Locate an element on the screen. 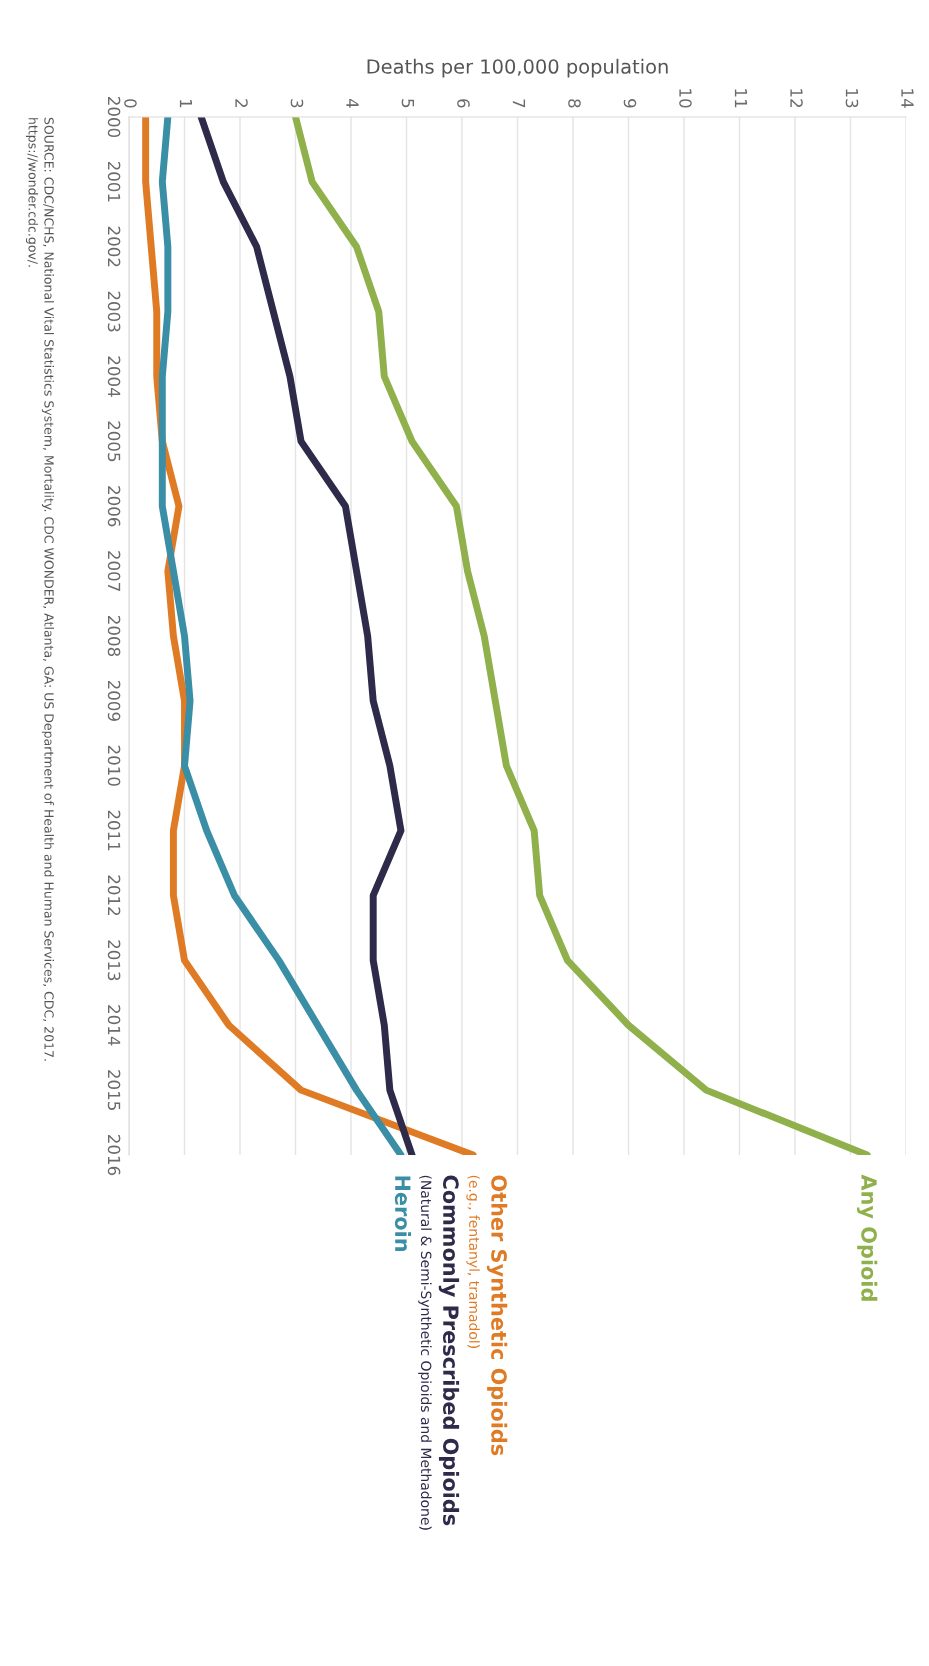  y-tick-label: 2008 is located at coordinates (114, 636).